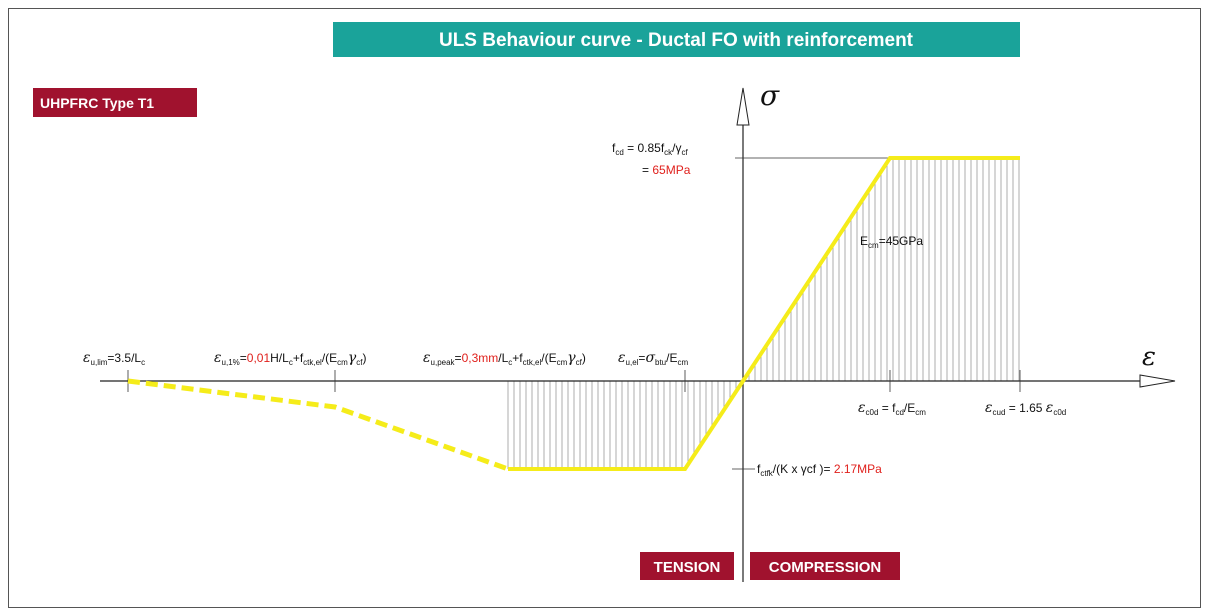 The width and height of the screenshot is (1210, 614). What do you see at coordinates (901, 241) in the screenshot?
I see `label-part: =45GPa` at bounding box center [901, 241].